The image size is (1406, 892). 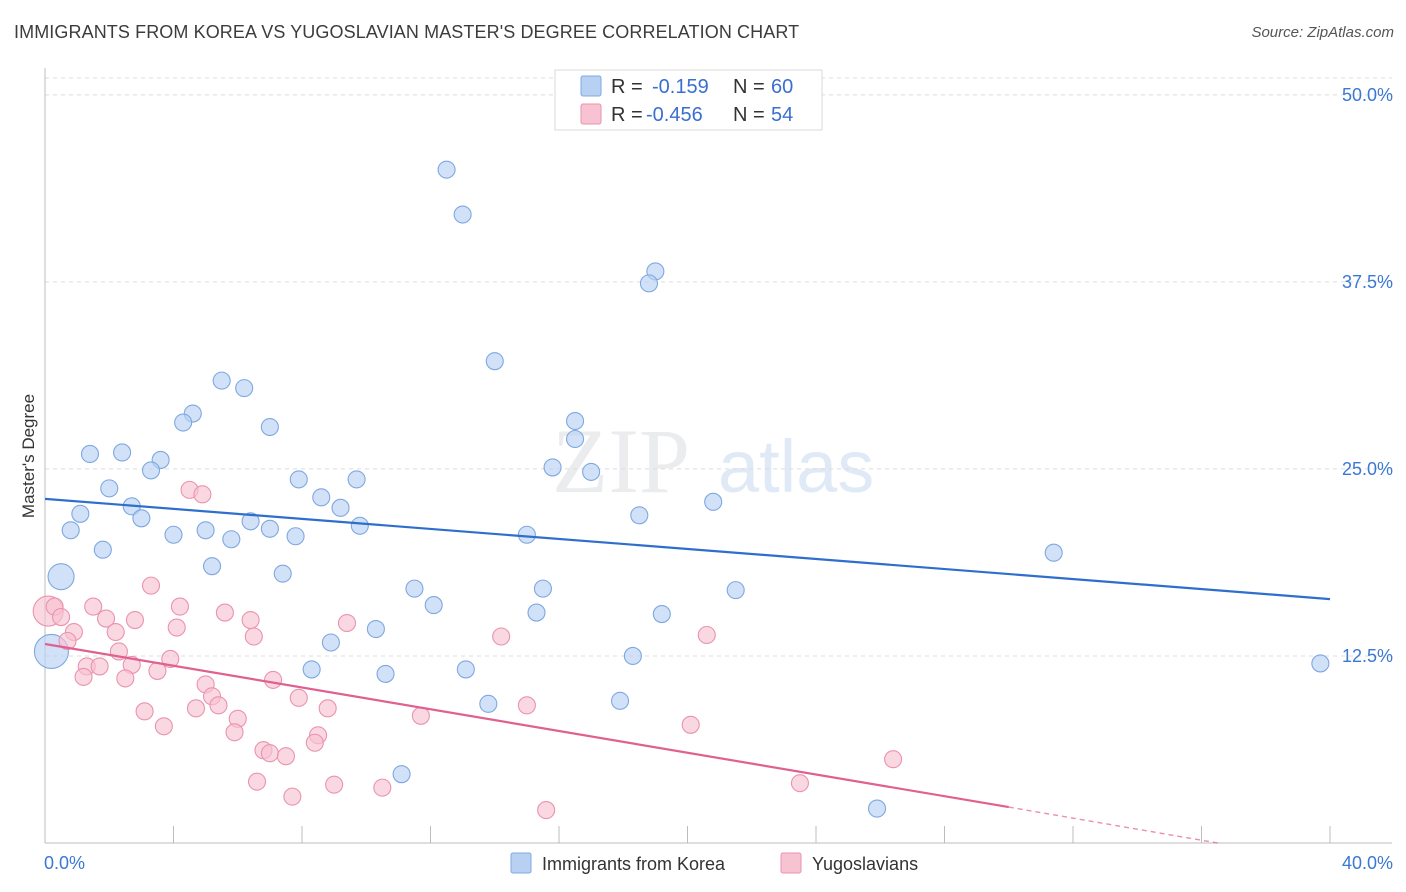 I want to click on legend-swatch-yugoslavians, so click(x=791, y=863).